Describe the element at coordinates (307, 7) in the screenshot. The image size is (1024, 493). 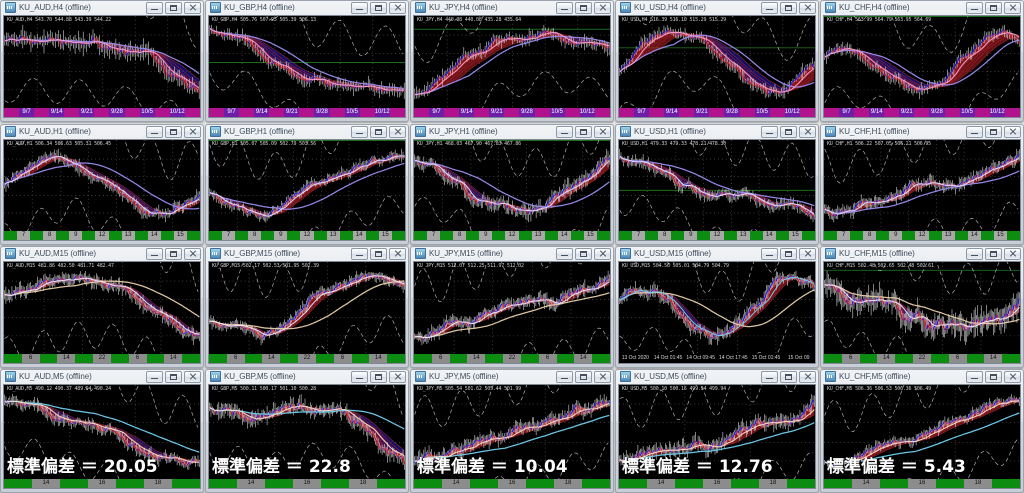
I see `window-titlebar: KU_GBP,H4 (offline)` at that location.